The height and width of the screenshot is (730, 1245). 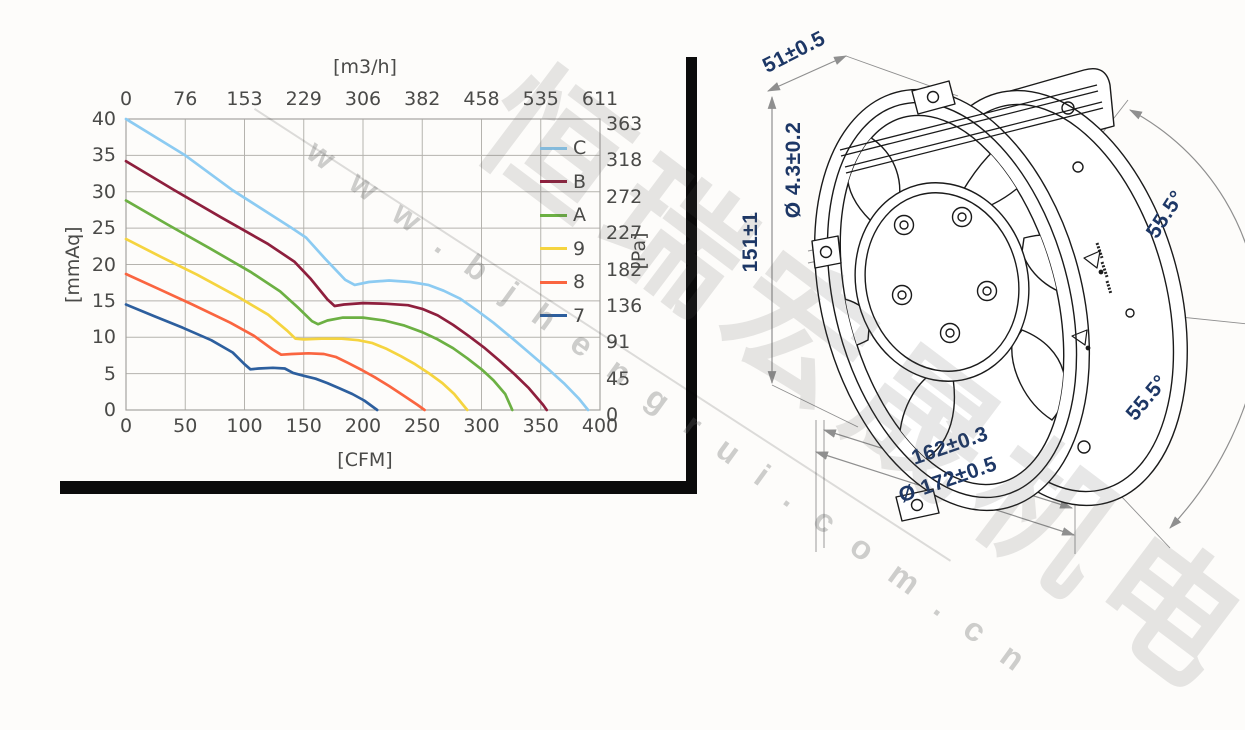 I want to click on legend-item-label: C, so click(x=580, y=148).